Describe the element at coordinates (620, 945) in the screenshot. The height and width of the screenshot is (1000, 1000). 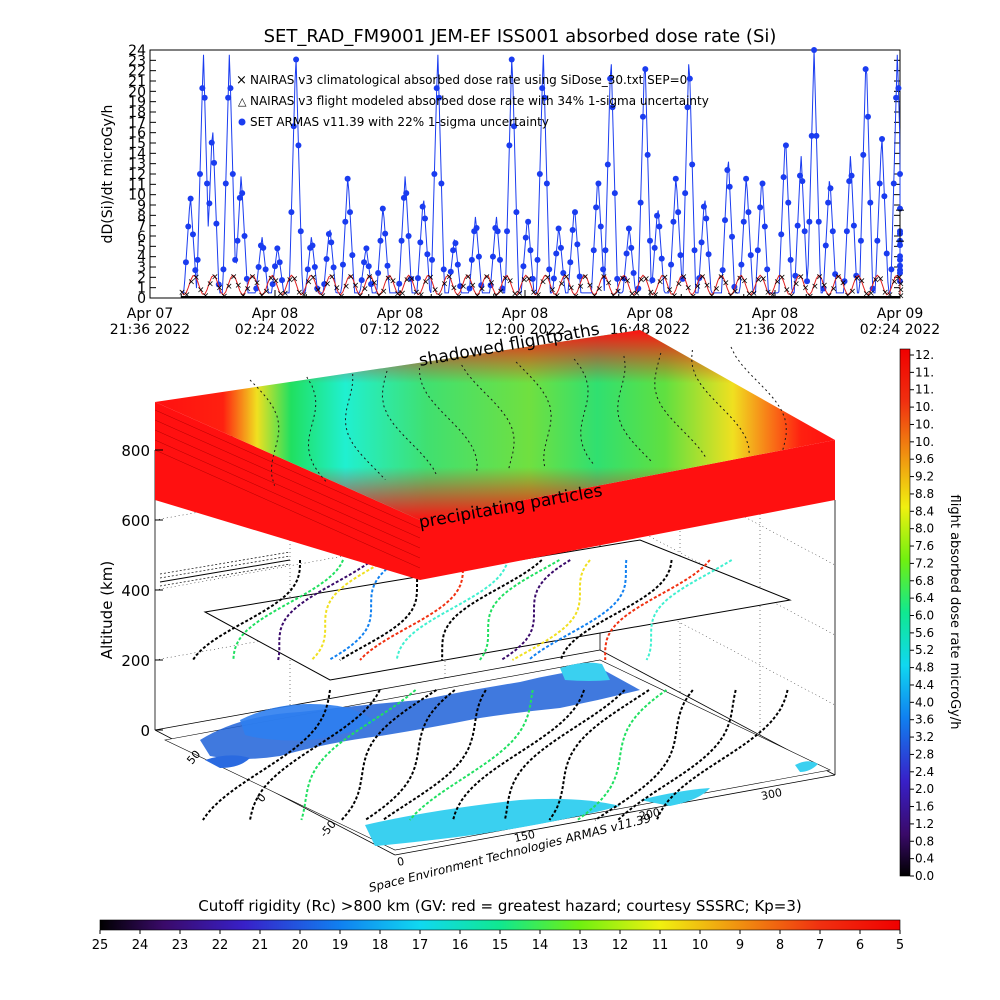
I see `colorbar-bottom-tick-label: 12` at that location.